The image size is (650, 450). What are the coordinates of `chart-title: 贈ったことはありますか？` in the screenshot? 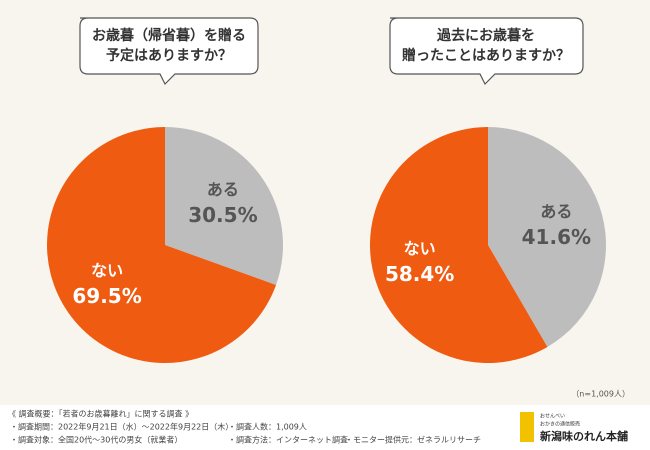 It's located at (486, 55).